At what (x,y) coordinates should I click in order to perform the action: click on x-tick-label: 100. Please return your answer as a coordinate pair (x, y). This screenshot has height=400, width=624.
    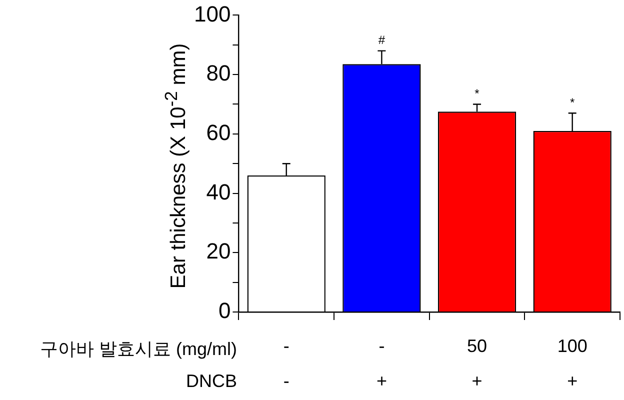
    Looking at the image, I should click on (572, 346).